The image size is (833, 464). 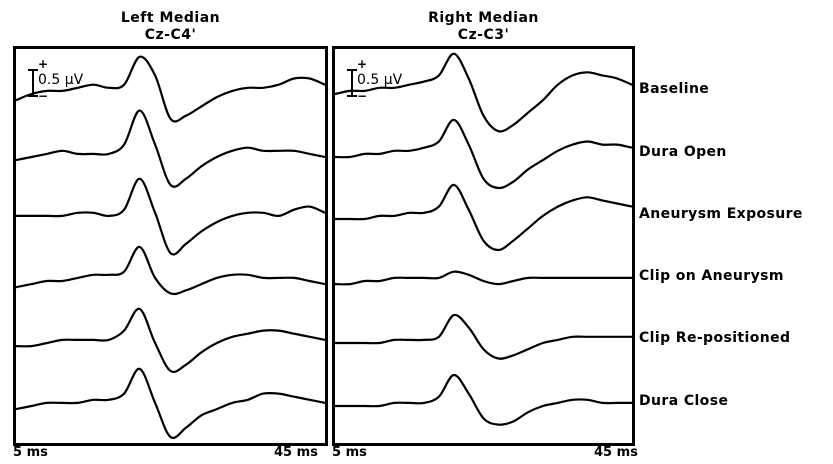 I want to click on left-panel-title-line2: Cz-C4', so click(x=170, y=35).